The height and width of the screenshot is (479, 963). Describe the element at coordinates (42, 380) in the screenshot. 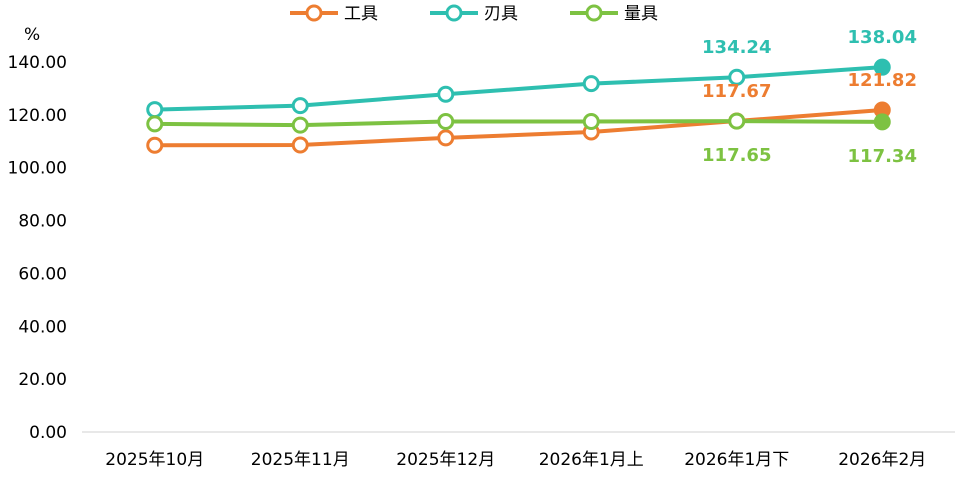

I see `y-tick-label: 20.00` at that location.